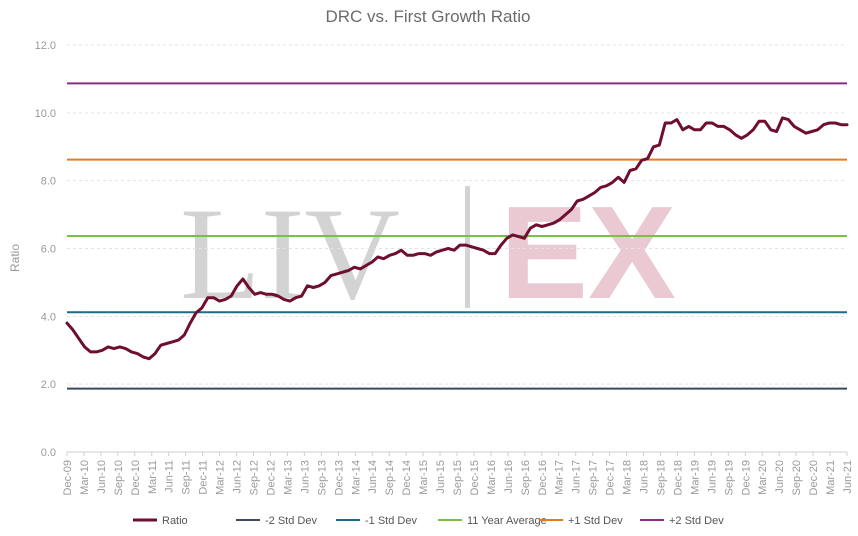  What do you see at coordinates (661, 477) in the screenshot?
I see `x-tick-label: Sep-18` at bounding box center [661, 477].